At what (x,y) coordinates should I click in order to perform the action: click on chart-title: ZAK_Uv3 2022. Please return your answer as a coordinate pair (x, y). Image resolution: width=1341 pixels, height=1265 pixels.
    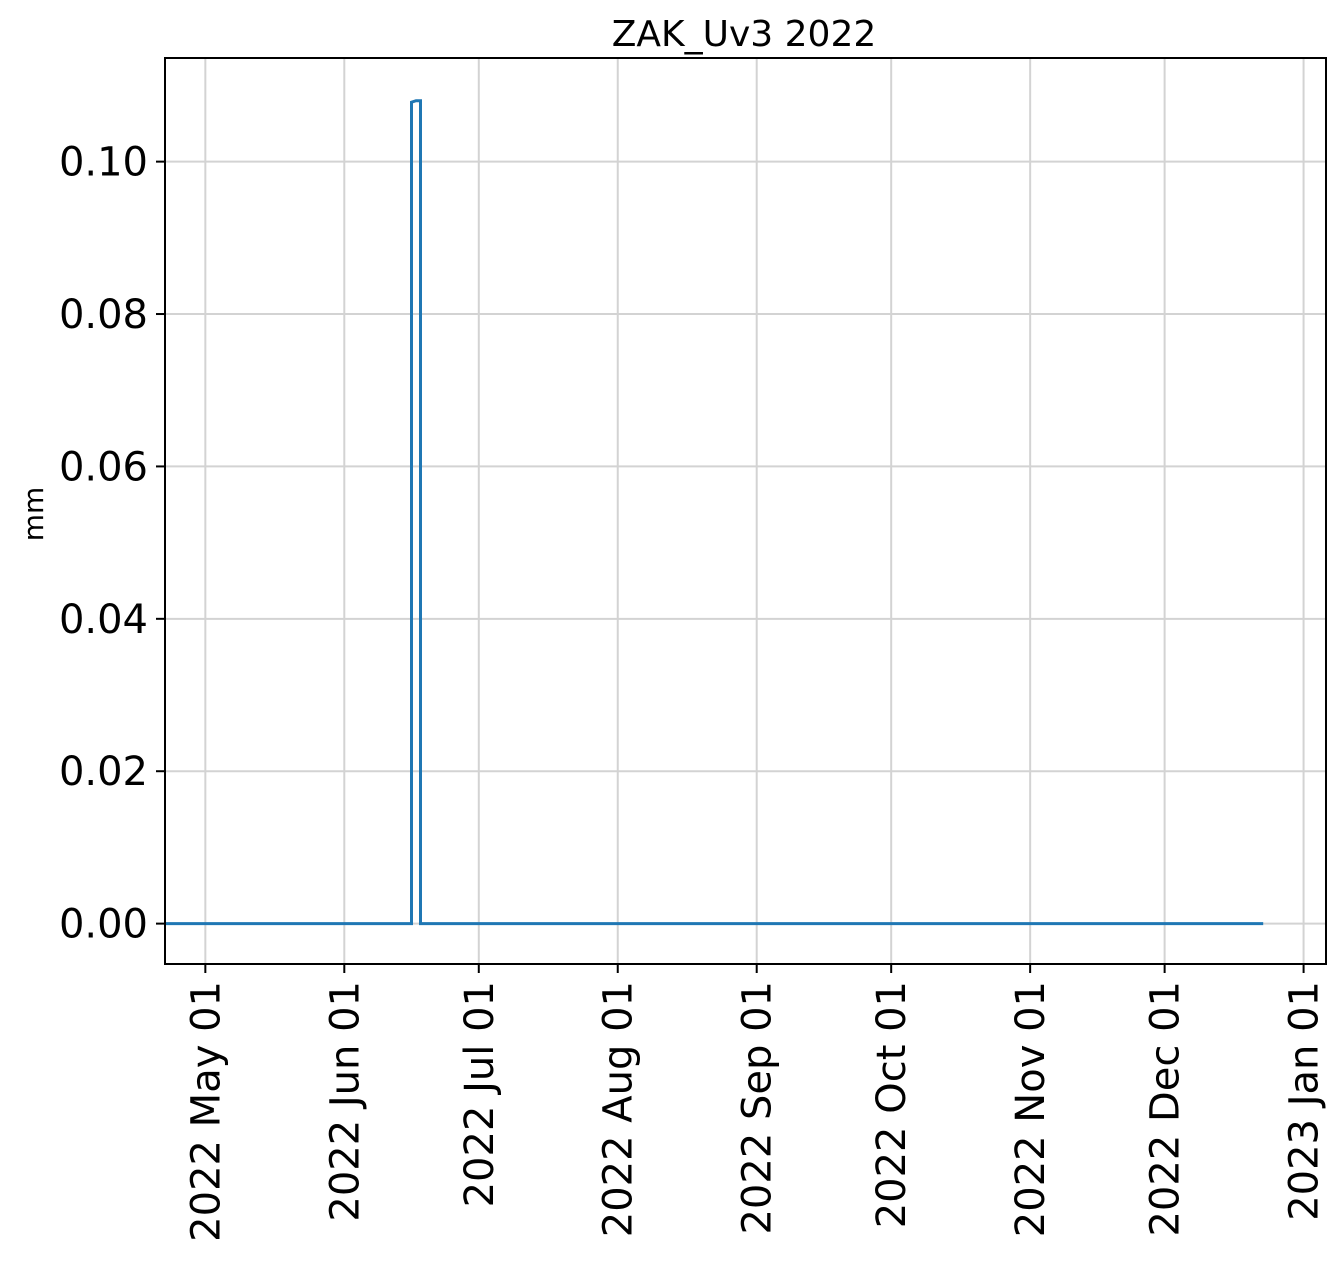
    Looking at the image, I should click on (744, 34).